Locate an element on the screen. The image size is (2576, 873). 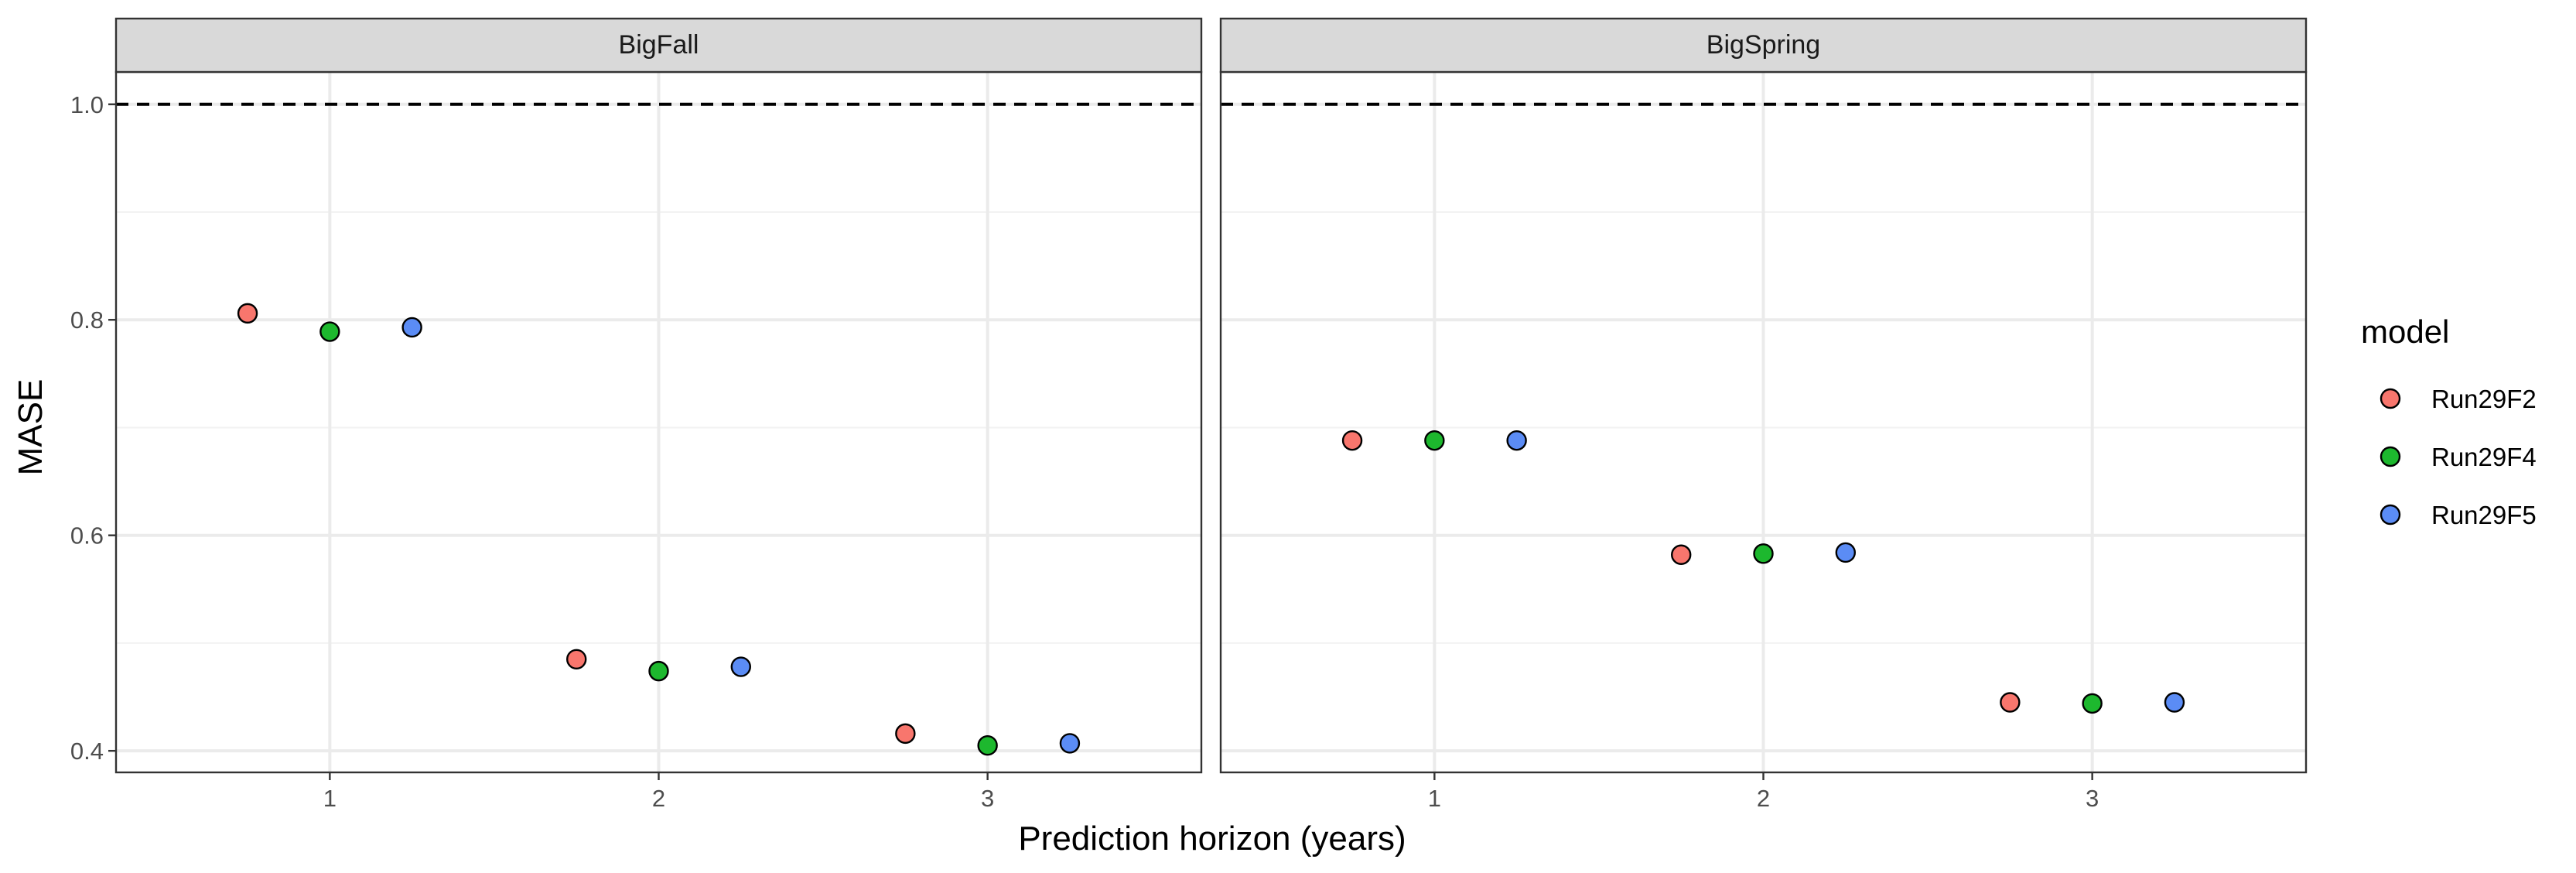
y-tick-label: 0.8 is located at coordinates (87, 320).